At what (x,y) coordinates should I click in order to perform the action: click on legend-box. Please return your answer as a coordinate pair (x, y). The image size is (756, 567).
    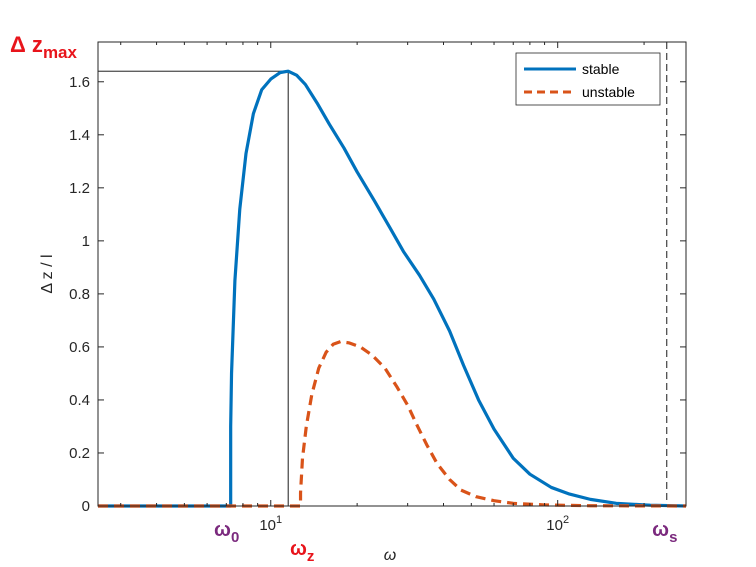
    Looking at the image, I should click on (588, 79).